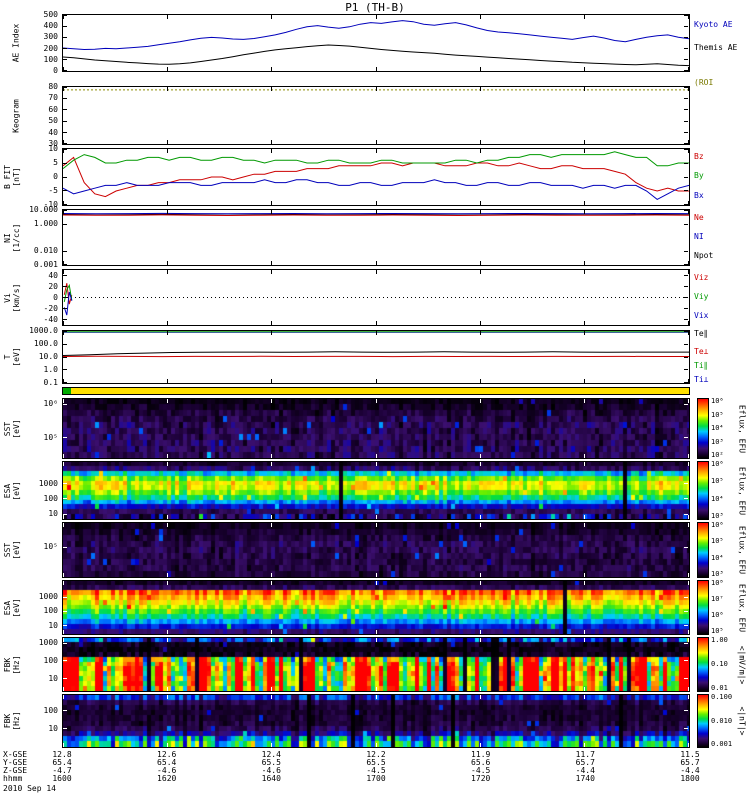  Describe the element at coordinates (55, 176) in the screenshot. I see `b-fit-ytick-label: 0` at that location.